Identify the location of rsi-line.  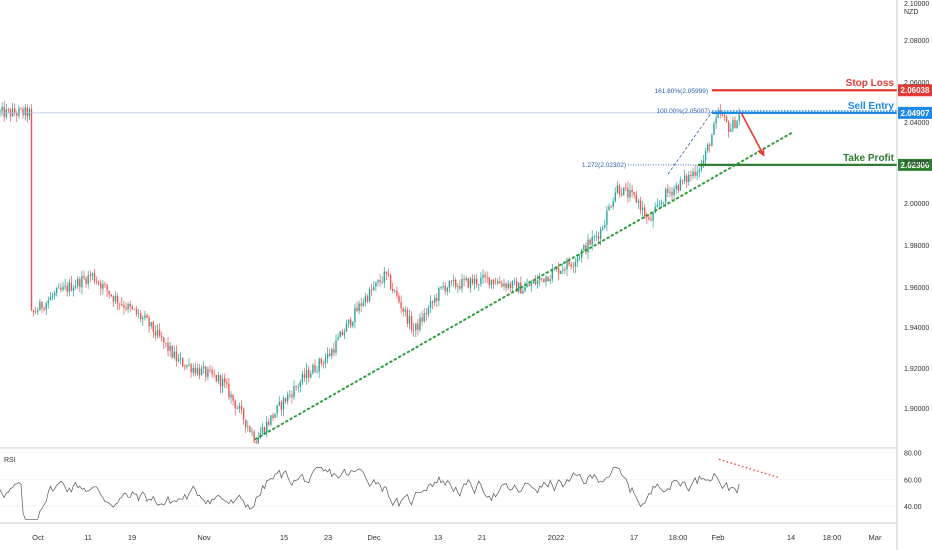
(370, 493).